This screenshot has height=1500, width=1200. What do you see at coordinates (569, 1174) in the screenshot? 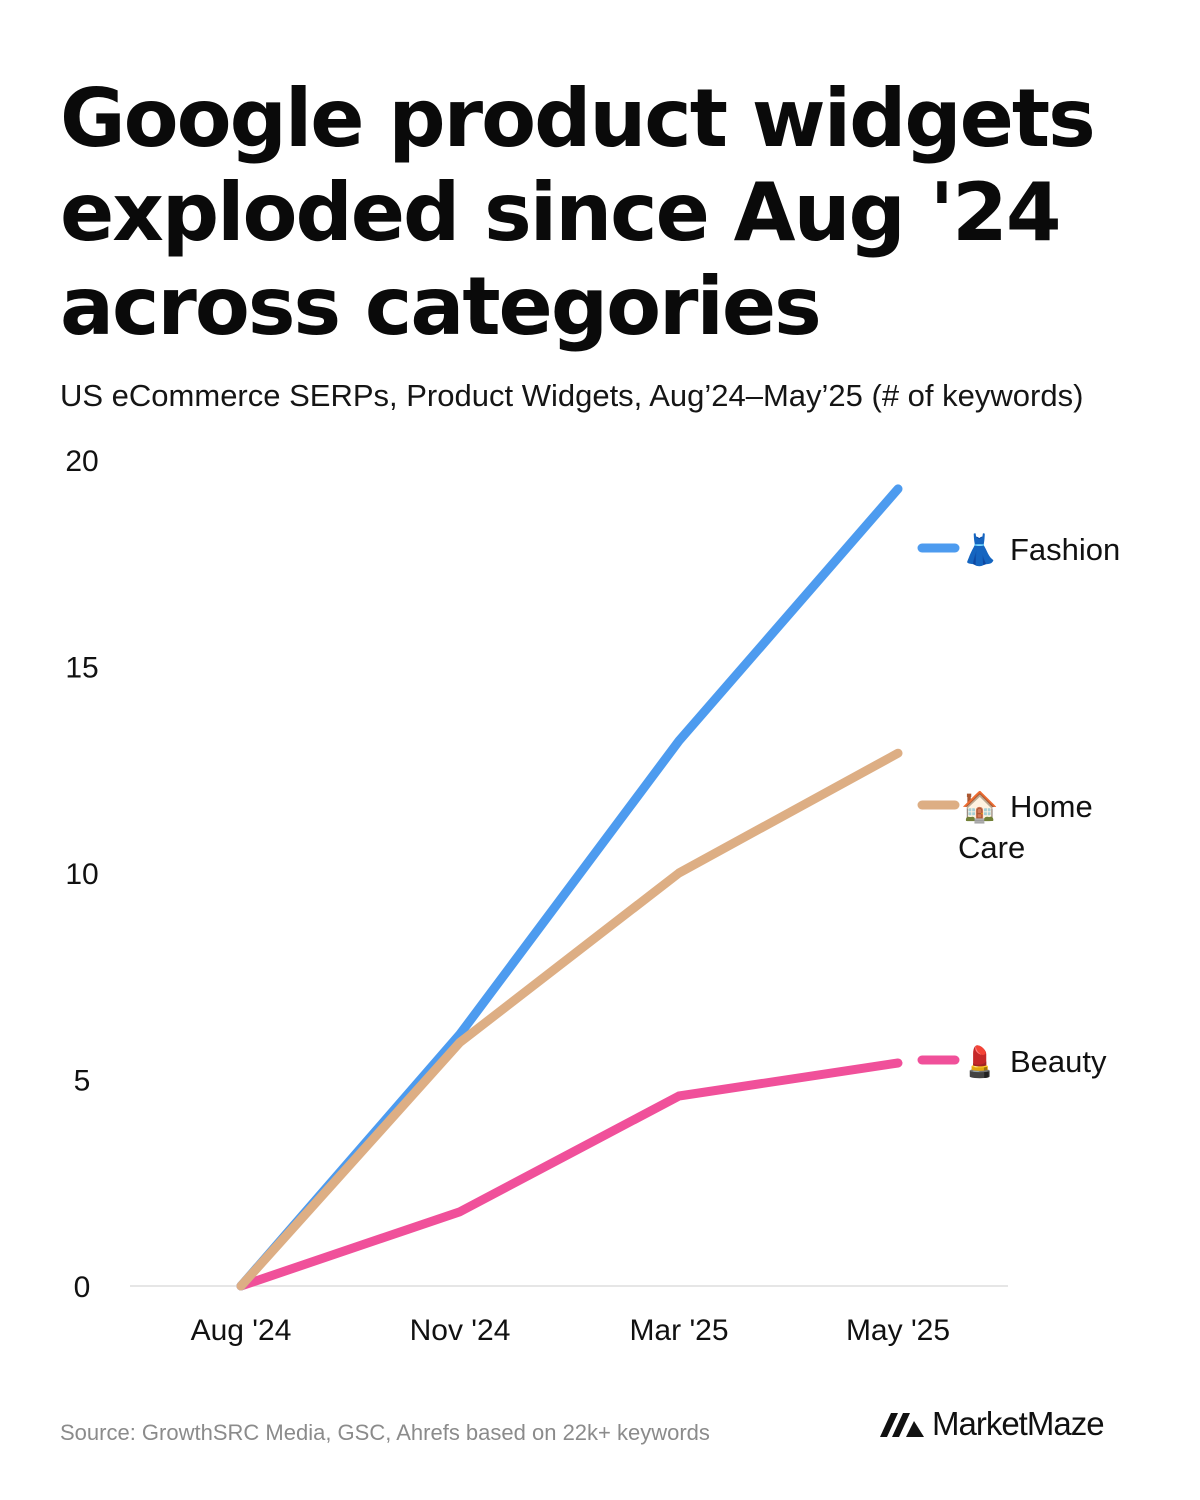
I see `series-line-beauty` at bounding box center [569, 1174].